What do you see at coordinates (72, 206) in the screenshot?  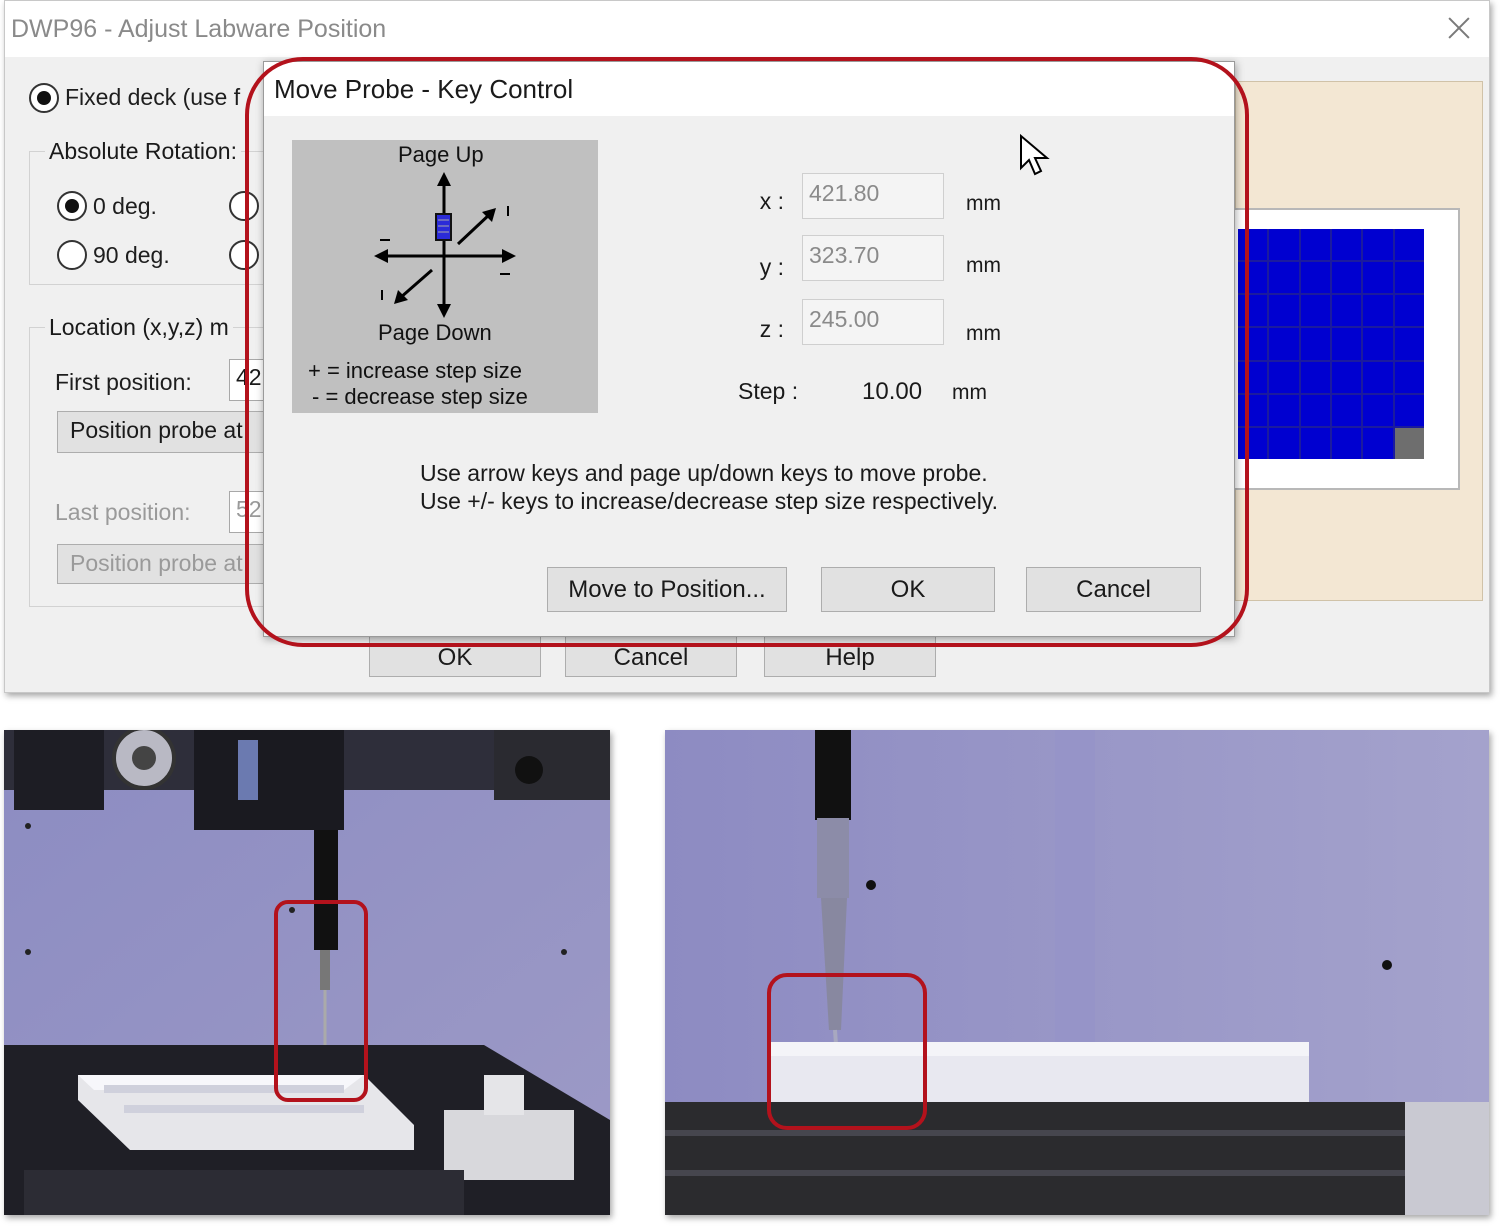 I see `rotation-0-radio` at bounding box center [72, 206].